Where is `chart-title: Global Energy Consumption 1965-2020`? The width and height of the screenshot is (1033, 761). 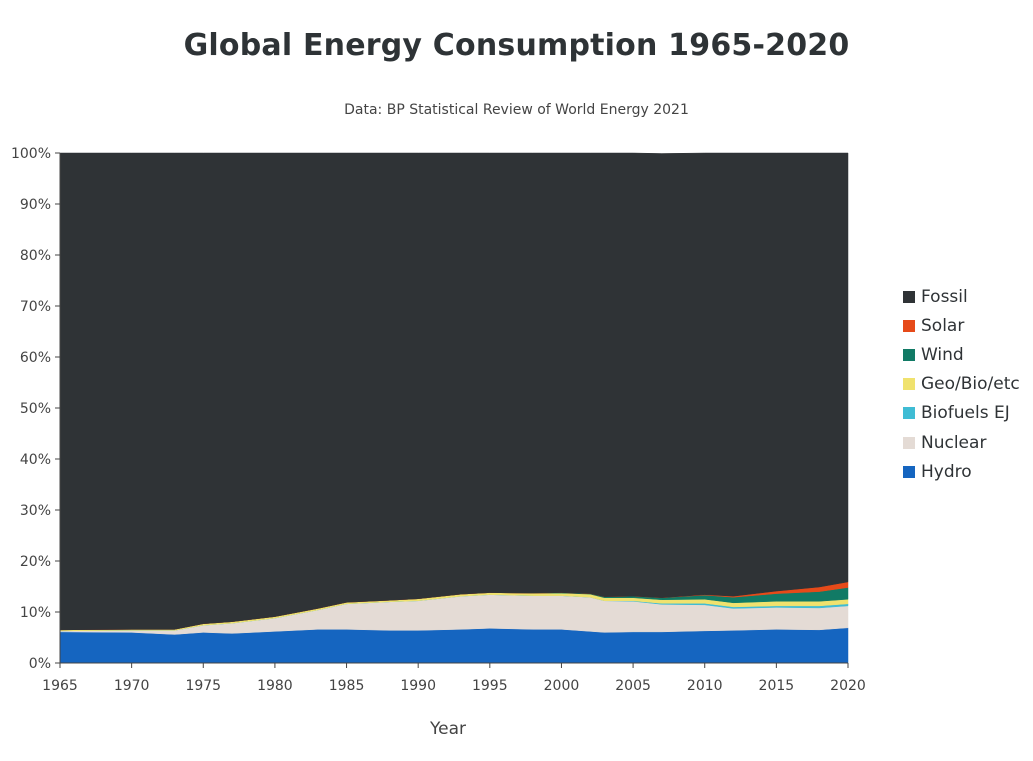
chart-title: Global Energy Consumption 1965-2020 is located at coordinates (516, 45).